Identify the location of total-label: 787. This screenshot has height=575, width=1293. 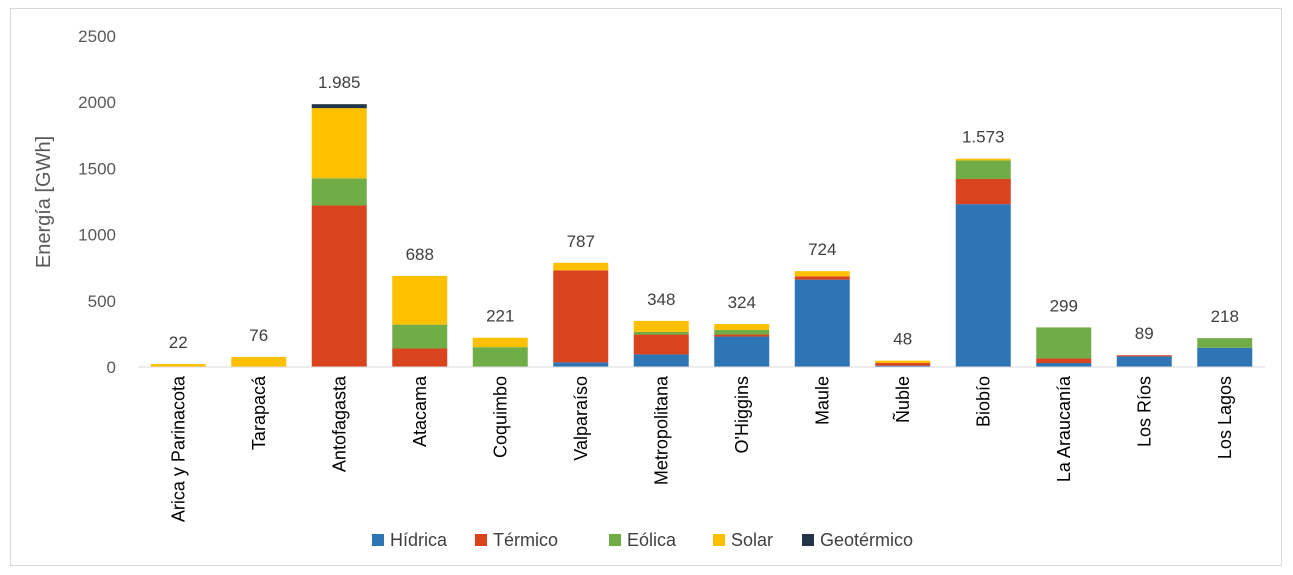
(581, 241).